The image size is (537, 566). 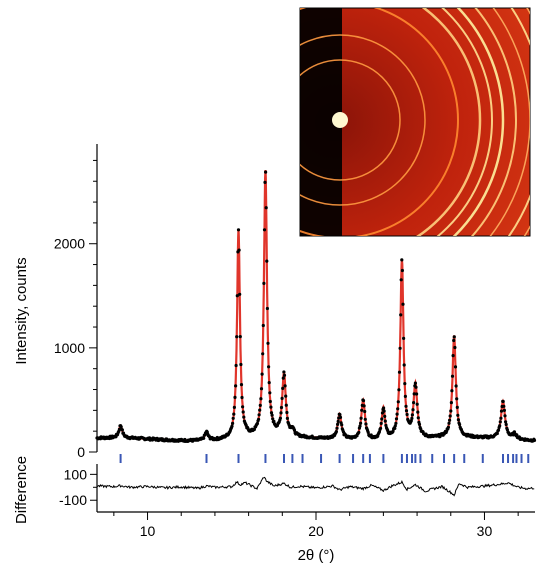 What do you see at coordinates (69, 244) in the screenshot?
I see `main-y-tick-label: 2000` at bounding box center [69, 244].